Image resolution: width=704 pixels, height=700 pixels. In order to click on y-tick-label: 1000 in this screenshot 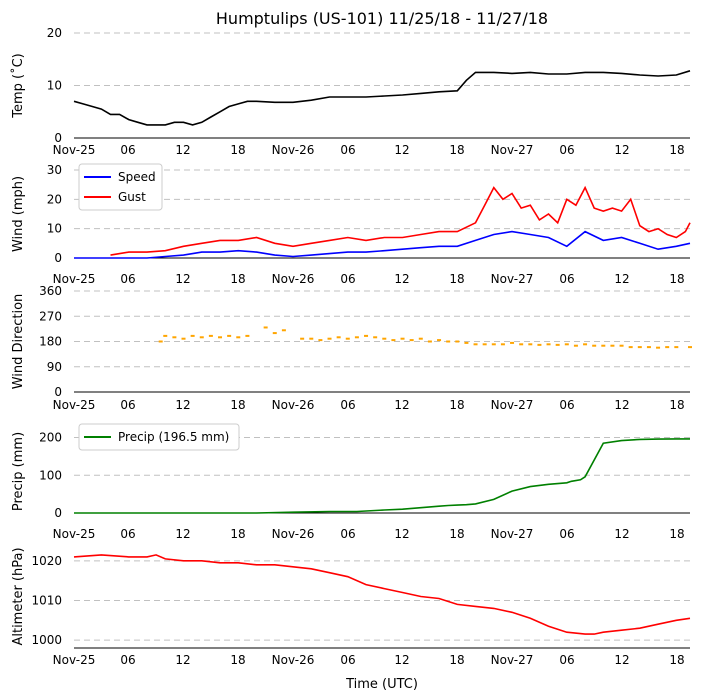, I will do `click(46, 640)`.